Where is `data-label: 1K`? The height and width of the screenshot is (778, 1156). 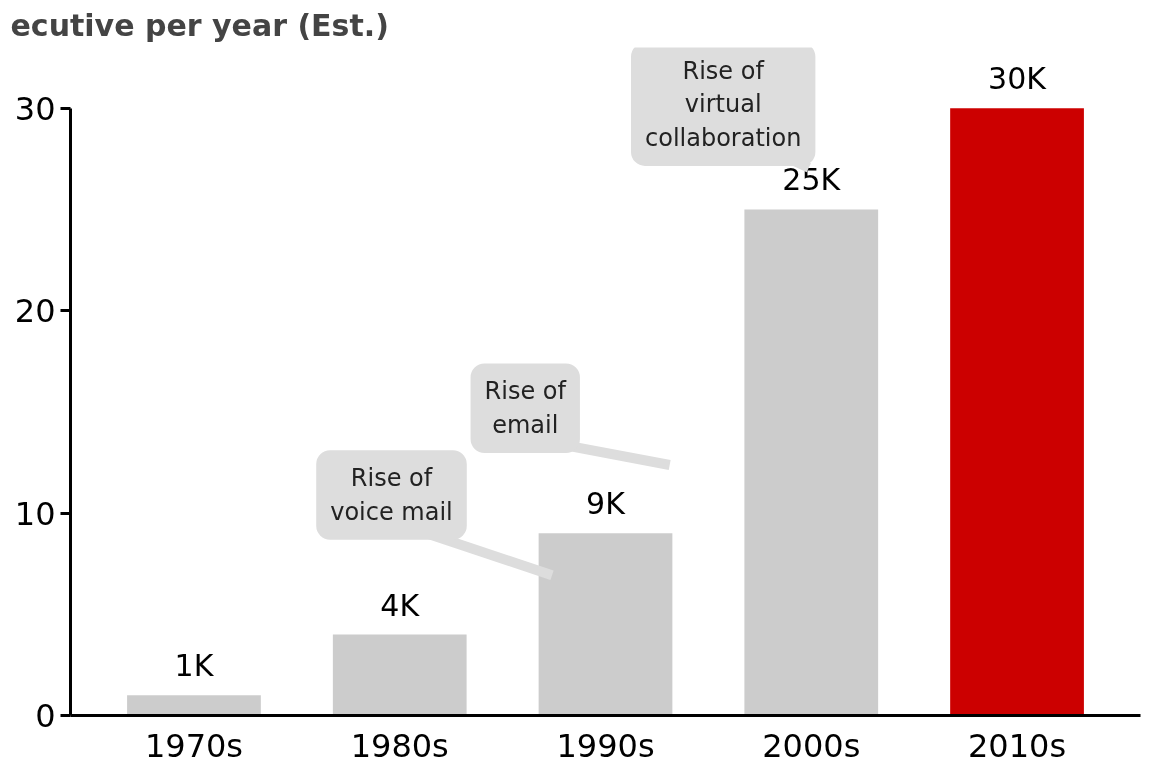 data-label: 1K is located at coordinates (194, 666).